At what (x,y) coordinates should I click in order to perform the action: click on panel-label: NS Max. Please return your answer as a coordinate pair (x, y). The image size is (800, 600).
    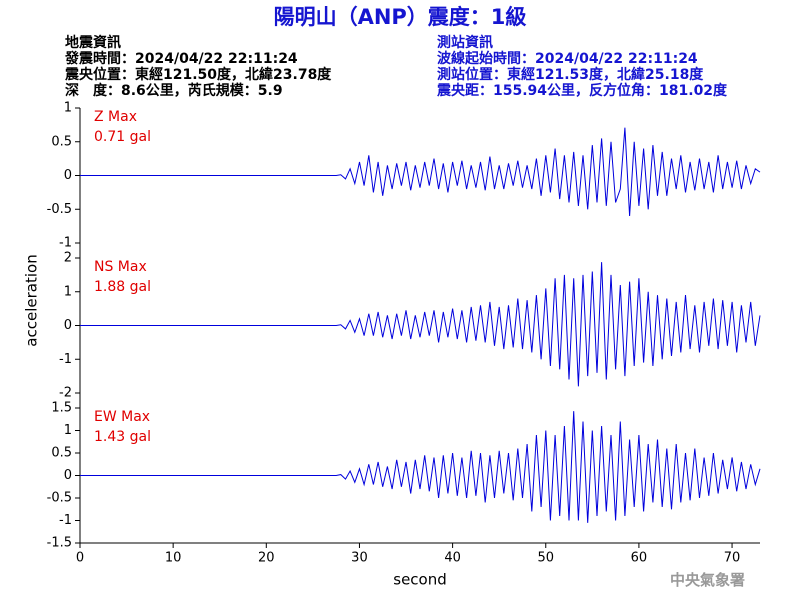
    Looking at the image, I should click on (120, 267).